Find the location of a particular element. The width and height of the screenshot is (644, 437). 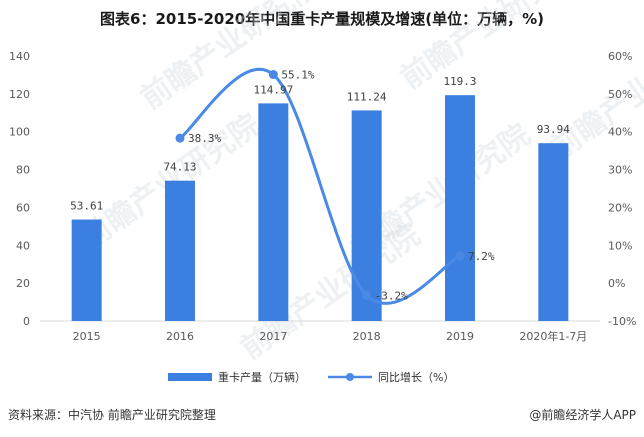

x-tick-label: 2018 is located at coordinates (367, 336).